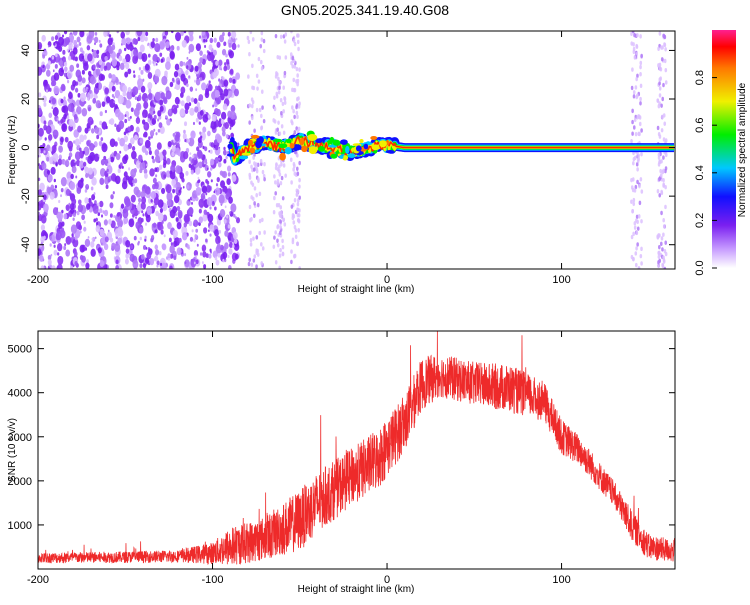 The image size is (750, 605). What do you see at coordinates (38, 580) in the screenshot?
I see `x-tick-label: -200` at bounding box center [38, 580].